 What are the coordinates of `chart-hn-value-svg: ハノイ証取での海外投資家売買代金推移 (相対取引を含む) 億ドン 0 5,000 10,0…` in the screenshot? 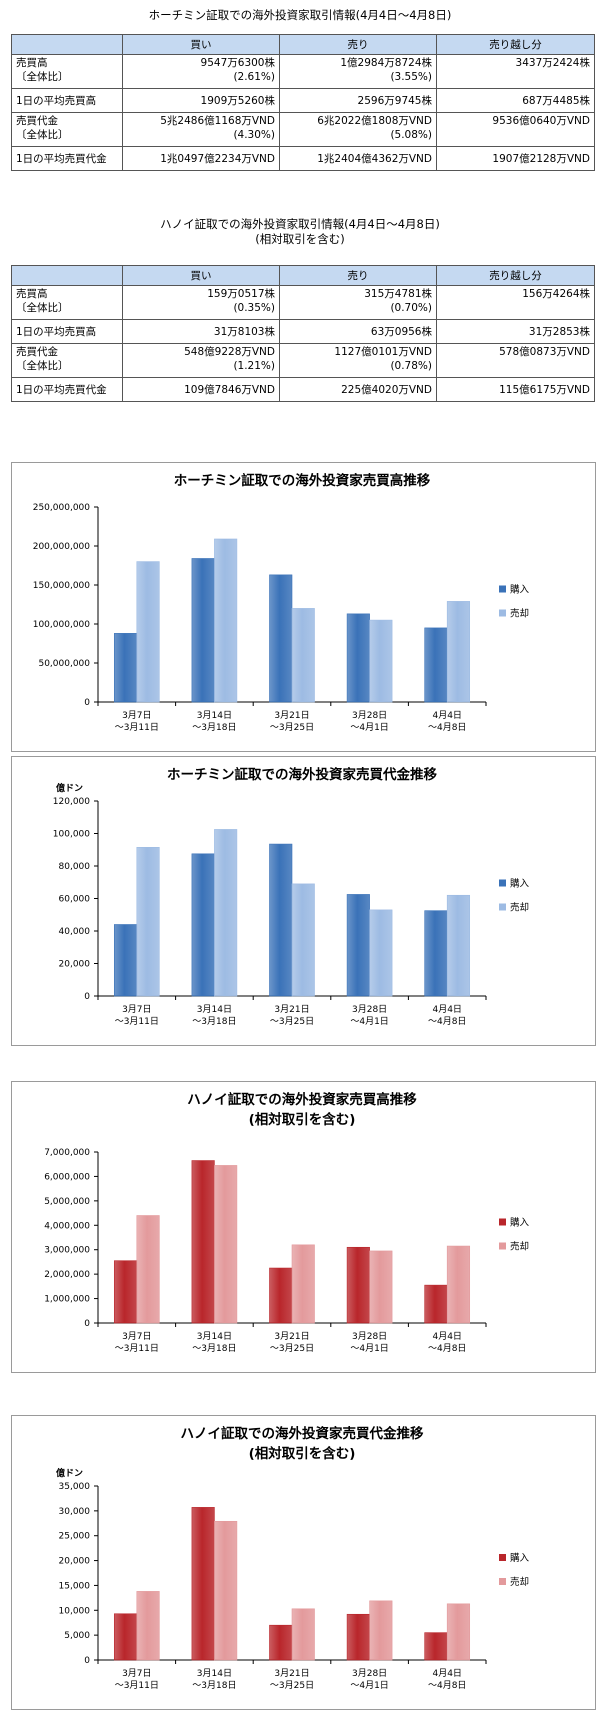 It's located at (293, 1558).